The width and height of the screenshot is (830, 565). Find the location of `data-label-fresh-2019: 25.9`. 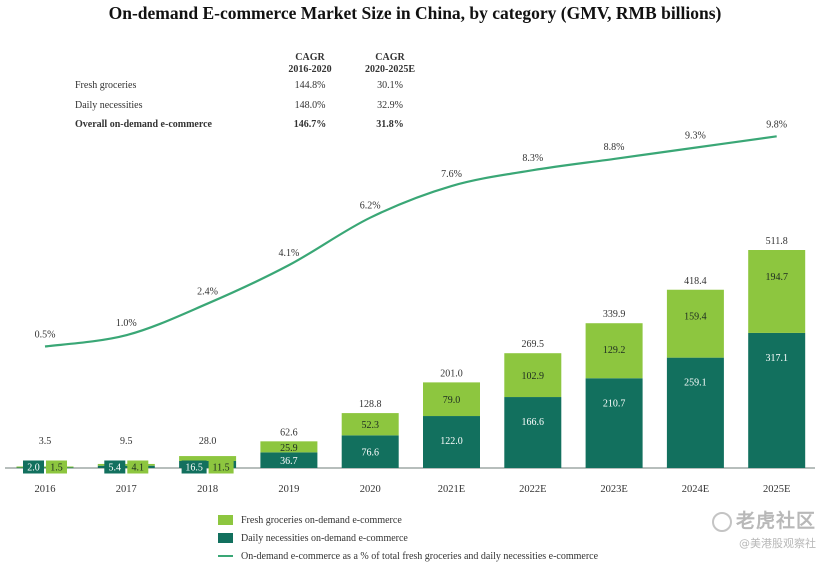

data-label-fresh-2019: 25.9 is located at coordinates (289, 448).